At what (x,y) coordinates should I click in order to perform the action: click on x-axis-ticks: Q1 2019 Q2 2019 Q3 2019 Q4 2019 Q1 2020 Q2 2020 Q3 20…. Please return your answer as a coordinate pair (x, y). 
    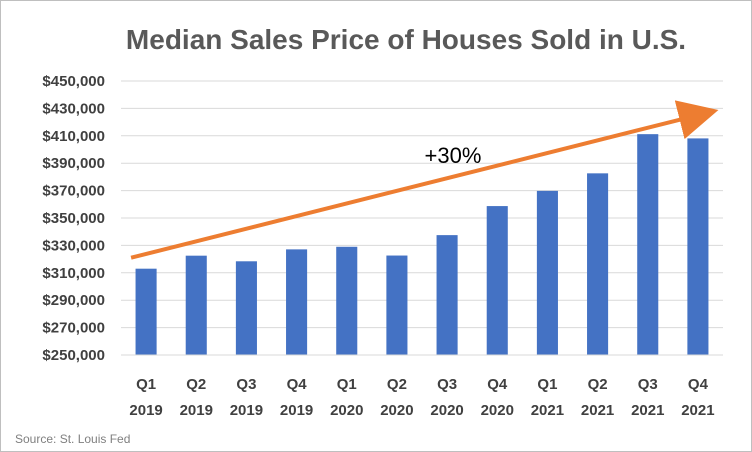
    Looking at the image, I should click on (421, 397).